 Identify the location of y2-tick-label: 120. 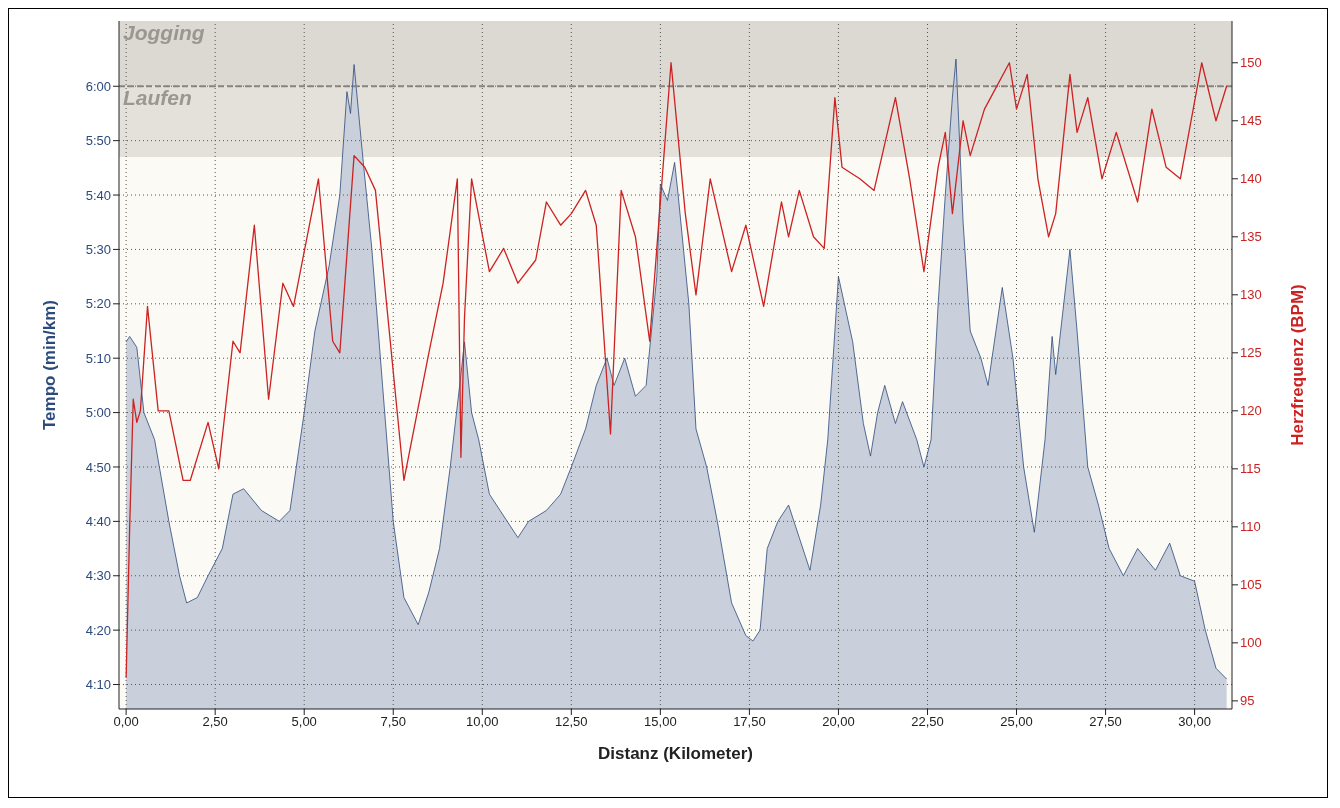
(1251, 411).